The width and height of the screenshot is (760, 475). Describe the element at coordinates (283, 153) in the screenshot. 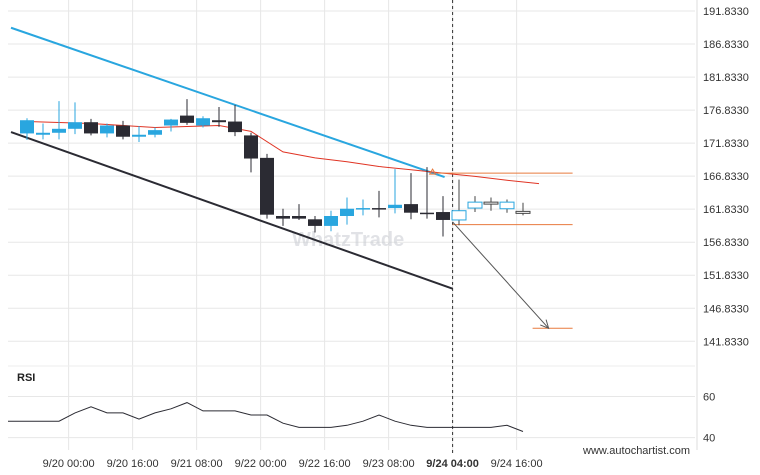

I see `moving-average-line` at that location.